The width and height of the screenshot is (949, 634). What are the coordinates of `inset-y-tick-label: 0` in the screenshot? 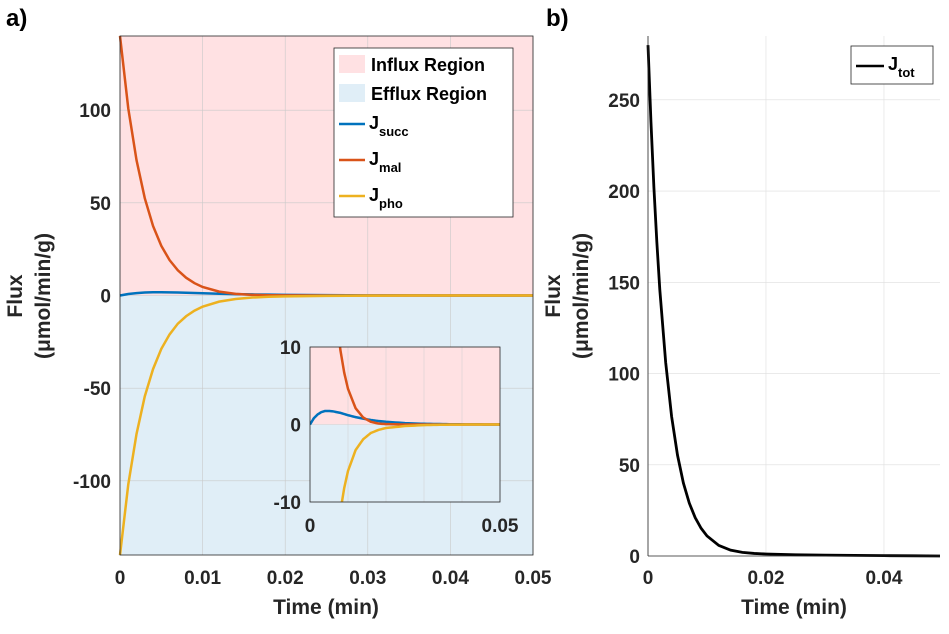 It's located at (295, 426).